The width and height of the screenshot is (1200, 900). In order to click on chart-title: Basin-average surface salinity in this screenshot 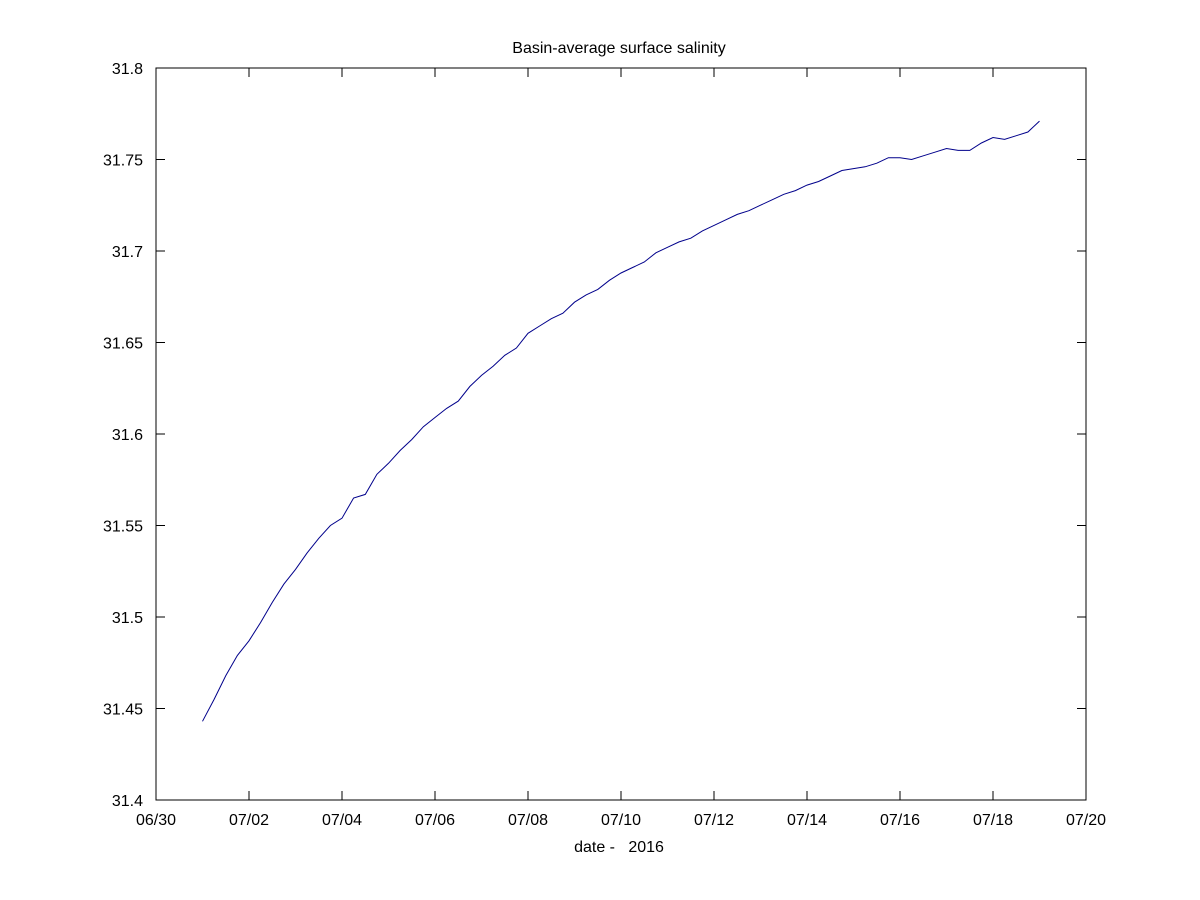, I will do `click(618, 48)`.